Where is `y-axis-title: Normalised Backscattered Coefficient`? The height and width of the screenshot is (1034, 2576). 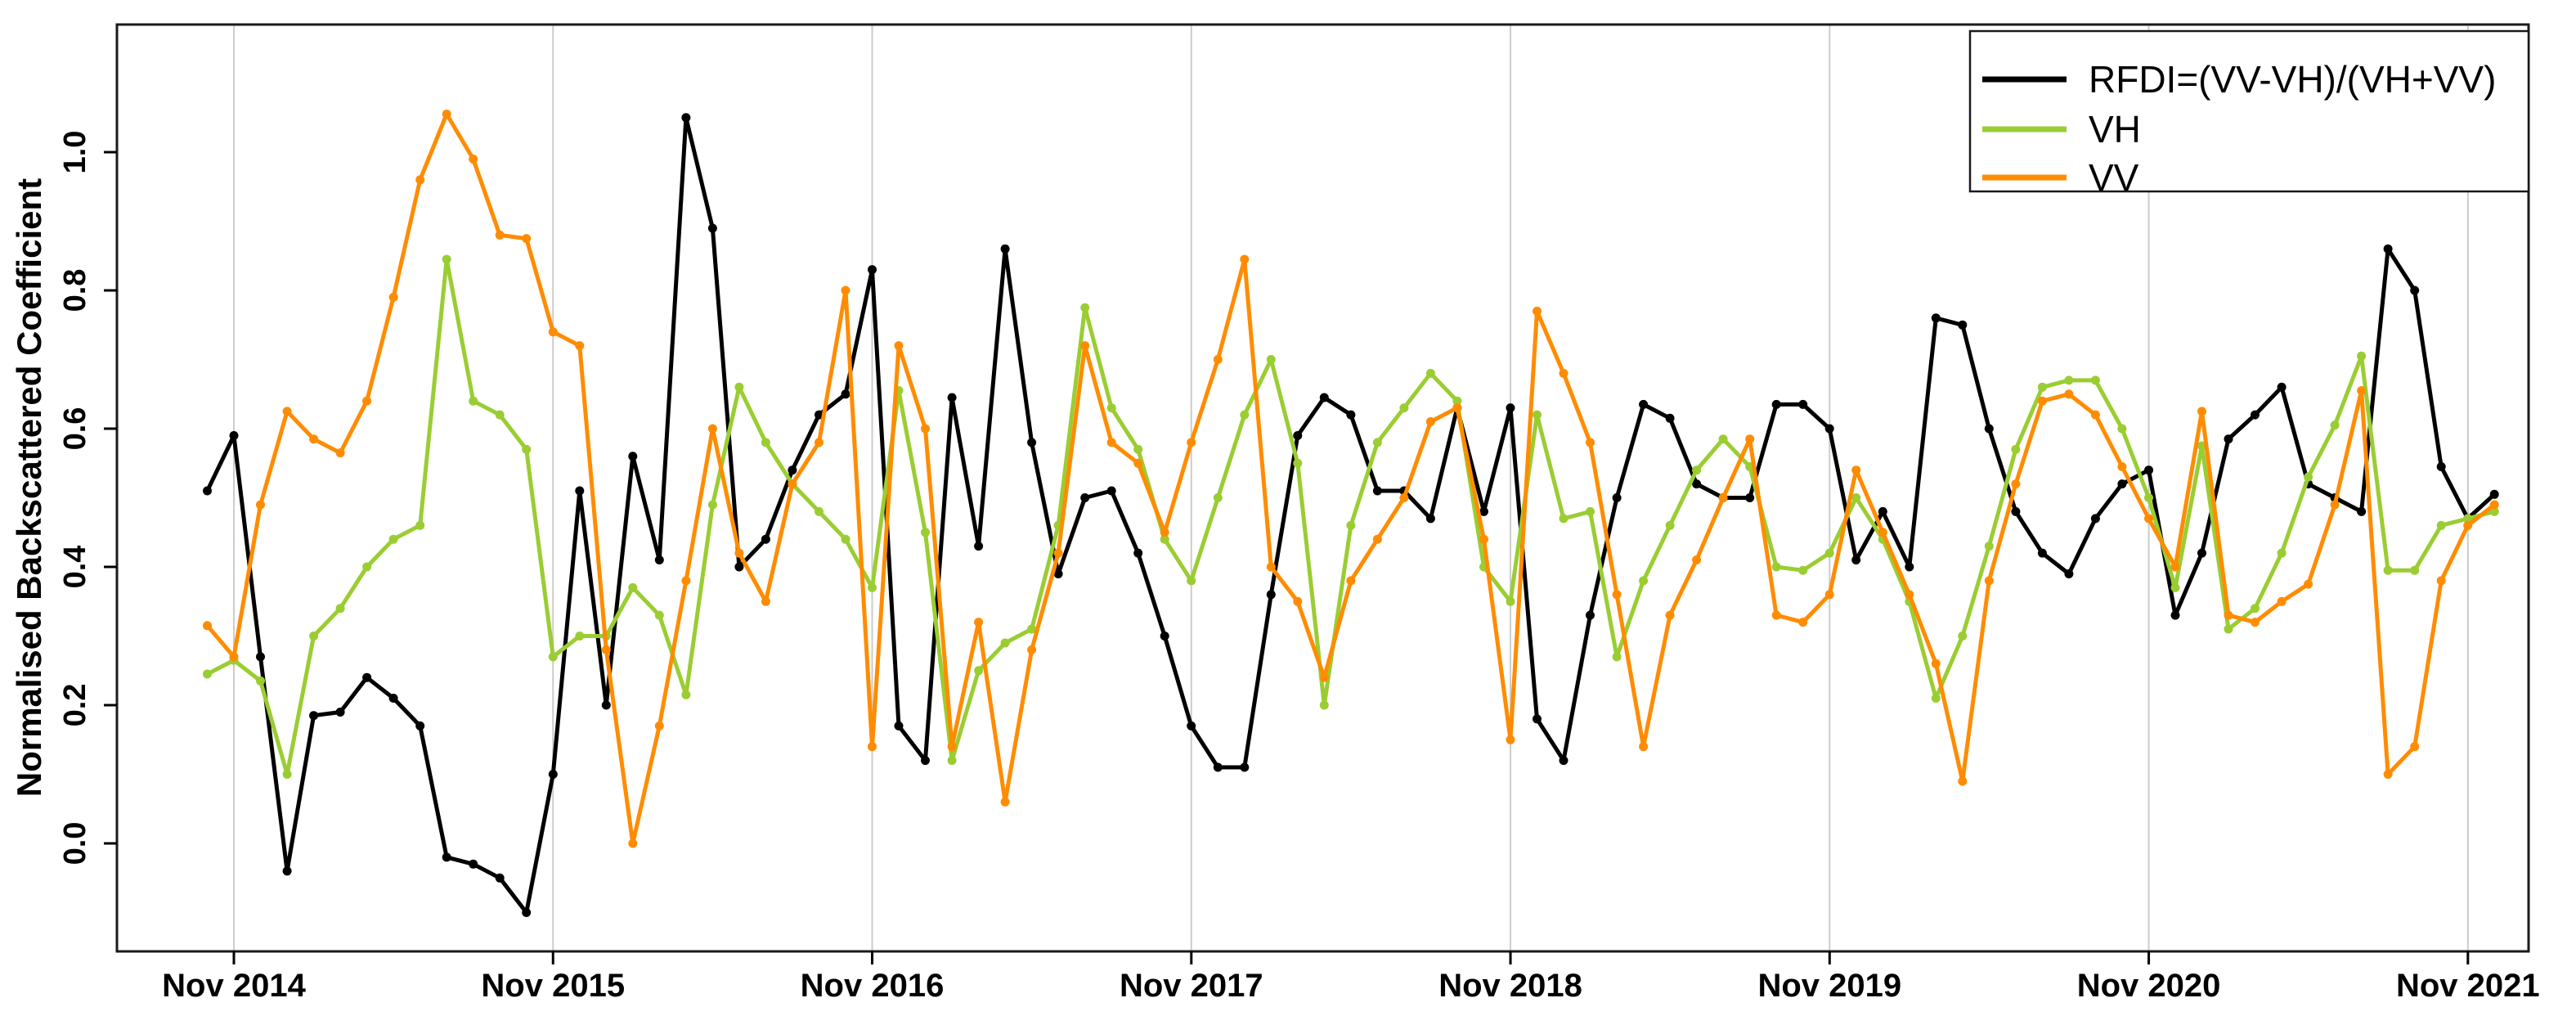
y-axis-title: Normalised Backscattered Coefficient is located at coordinates (29, 487).